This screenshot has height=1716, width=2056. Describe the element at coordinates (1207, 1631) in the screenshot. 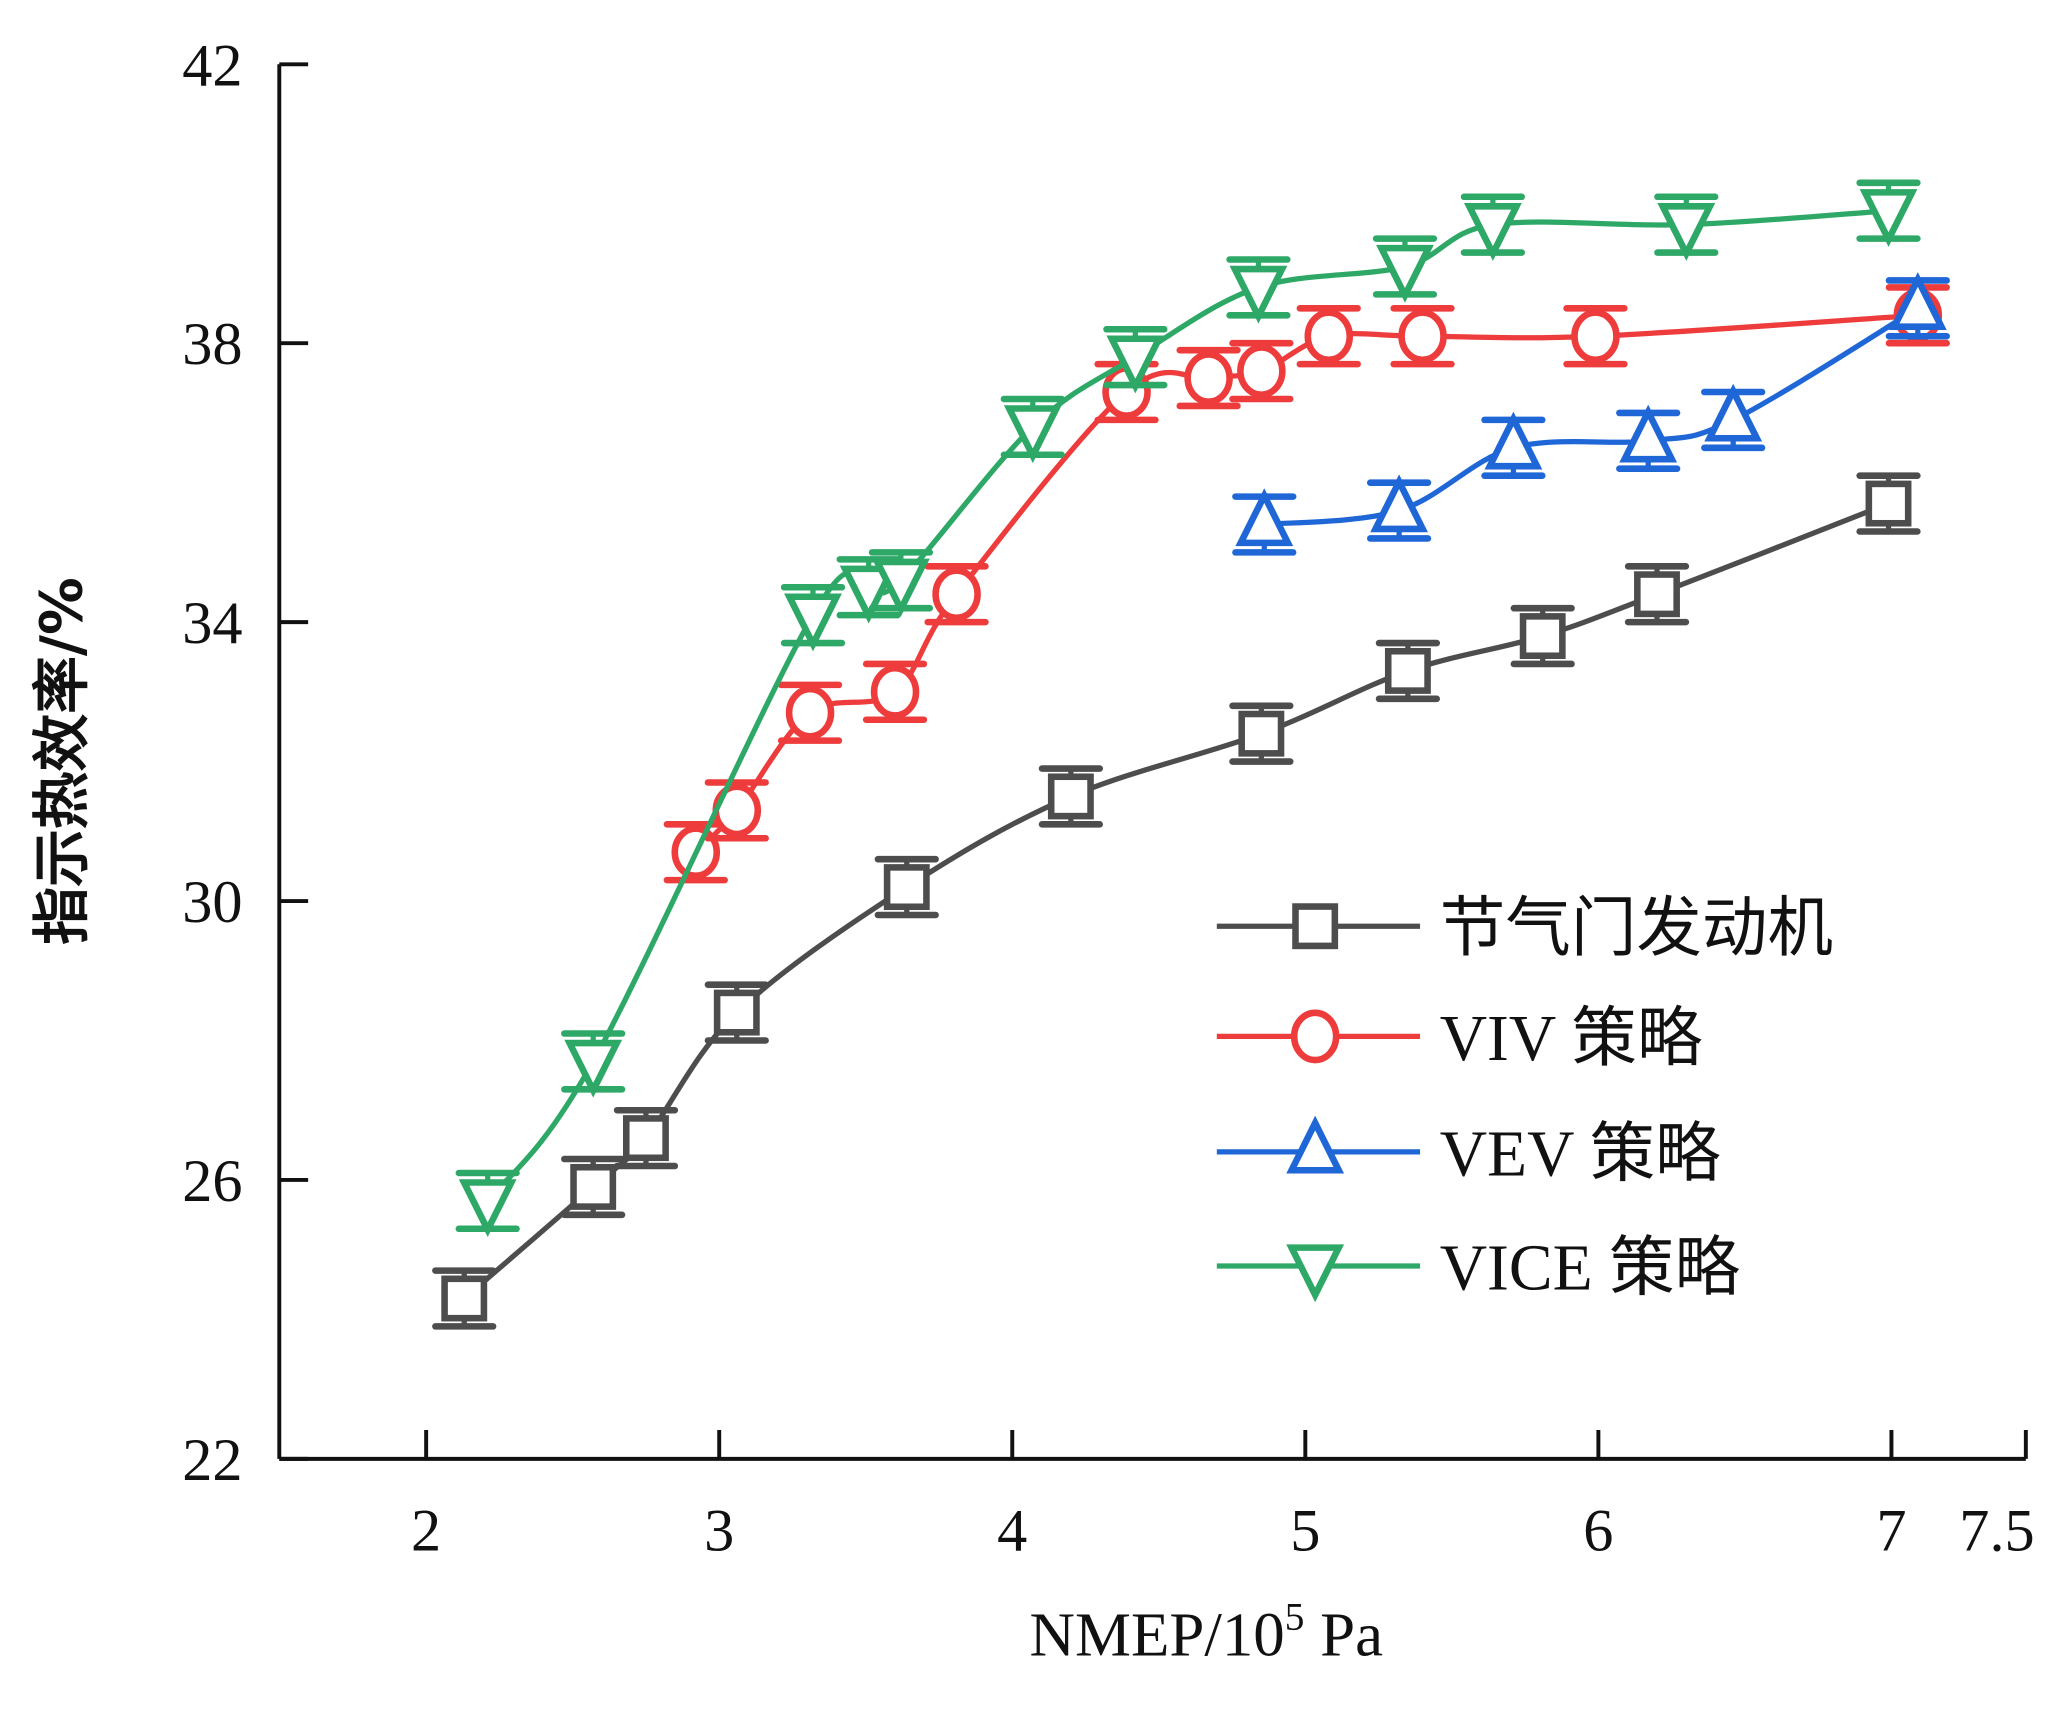

I see `x-axis-label: NMEP/105 Pa` at that location.